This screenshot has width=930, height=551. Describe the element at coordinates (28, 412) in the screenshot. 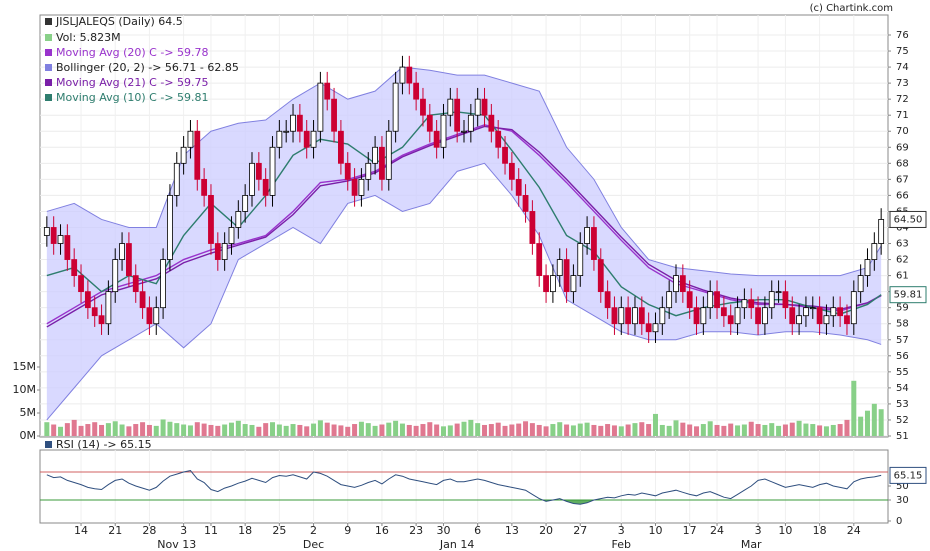

I see `volume-tick-label: 5M` at that location.